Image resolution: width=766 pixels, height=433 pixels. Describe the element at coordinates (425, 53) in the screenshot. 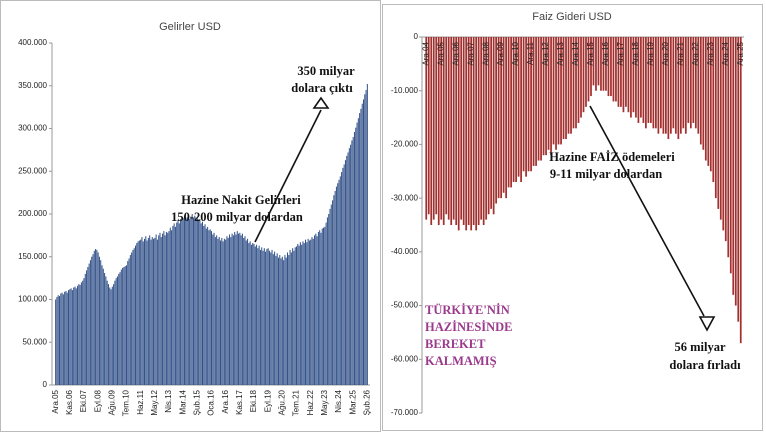

I see `x-tick-label: Ara.04` at that location.